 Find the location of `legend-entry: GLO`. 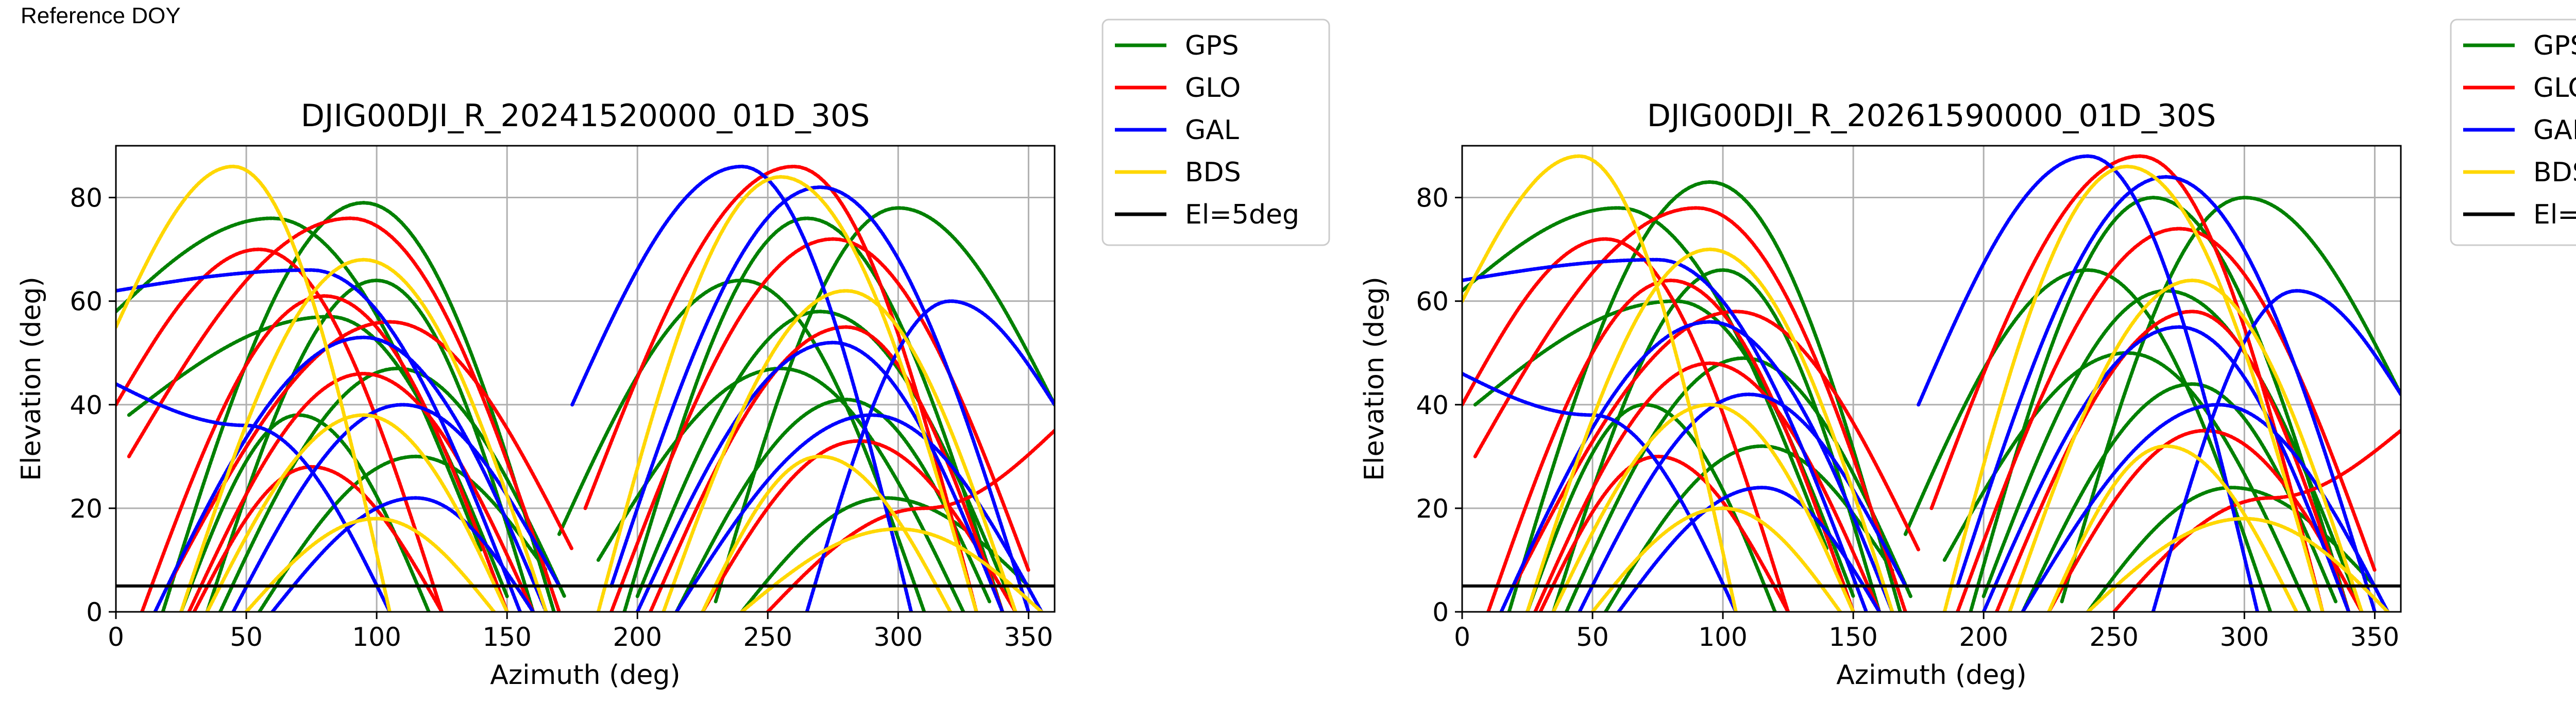

legend-entry: GLO is located at coordinates (2555, 88).